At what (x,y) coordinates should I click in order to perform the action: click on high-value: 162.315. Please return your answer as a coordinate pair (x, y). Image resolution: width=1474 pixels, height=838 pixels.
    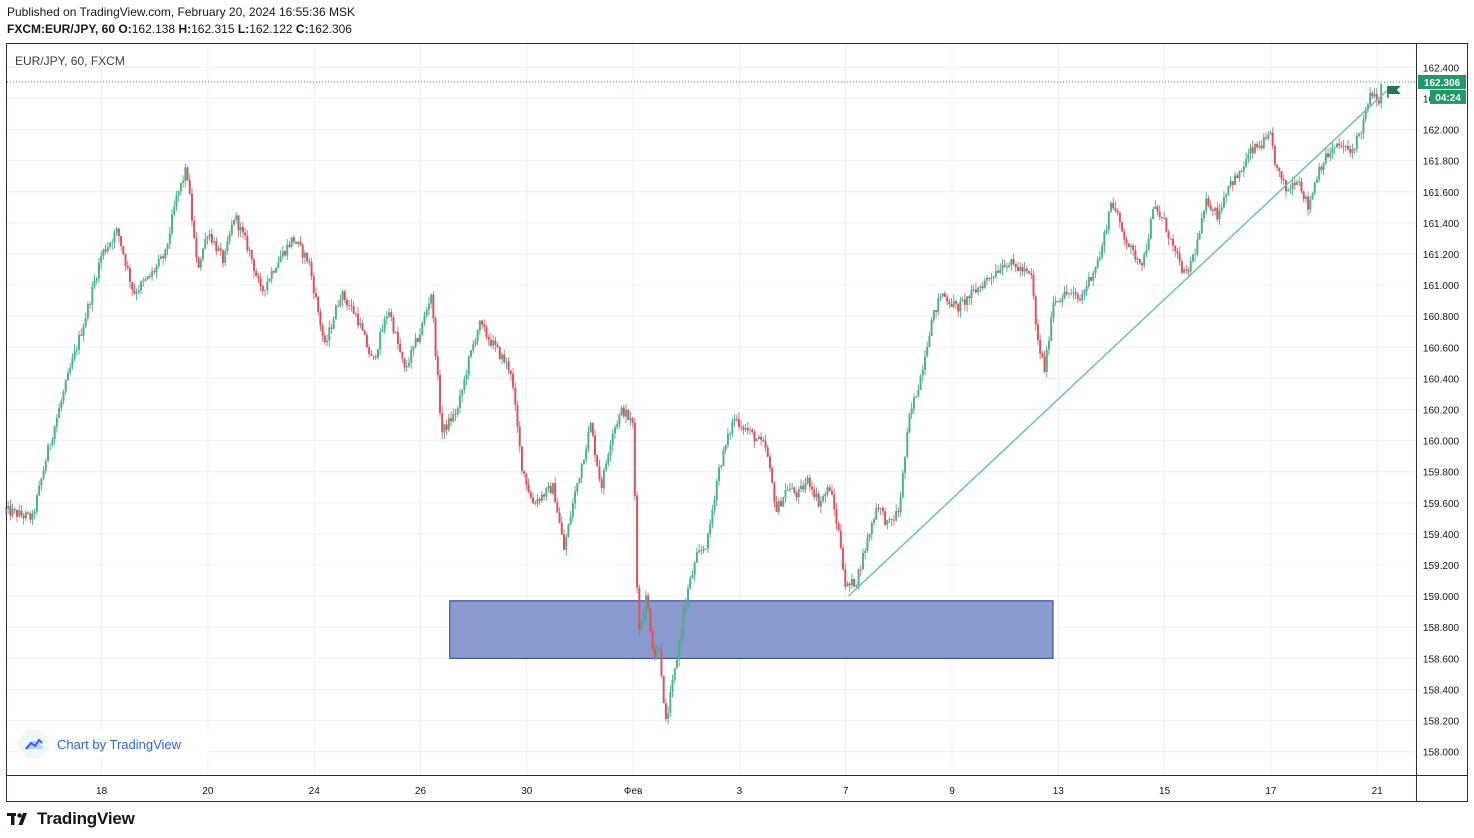
    Looking at the image, I should click on (213, 29).